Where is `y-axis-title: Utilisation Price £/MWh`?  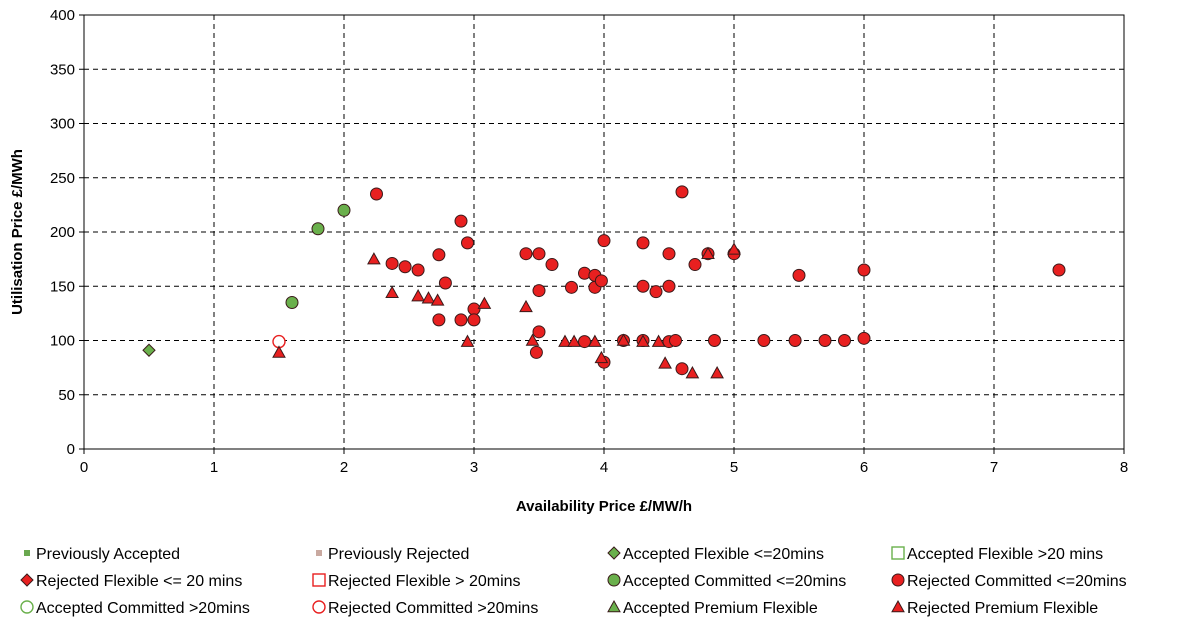 y-axis-title: Utilisation Price £/MWh is located at coordinates (17, 232).